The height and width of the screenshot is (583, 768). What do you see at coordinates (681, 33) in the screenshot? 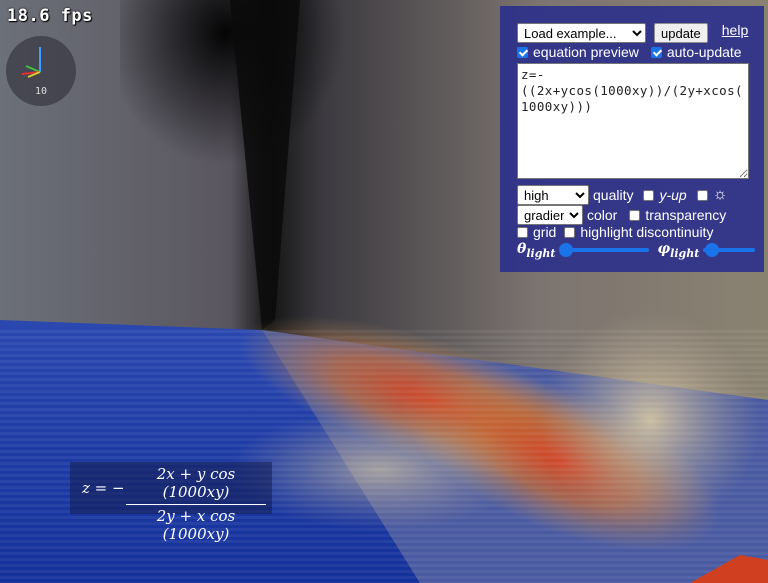
I see `update-button: update` at bounding box center [681, 33].